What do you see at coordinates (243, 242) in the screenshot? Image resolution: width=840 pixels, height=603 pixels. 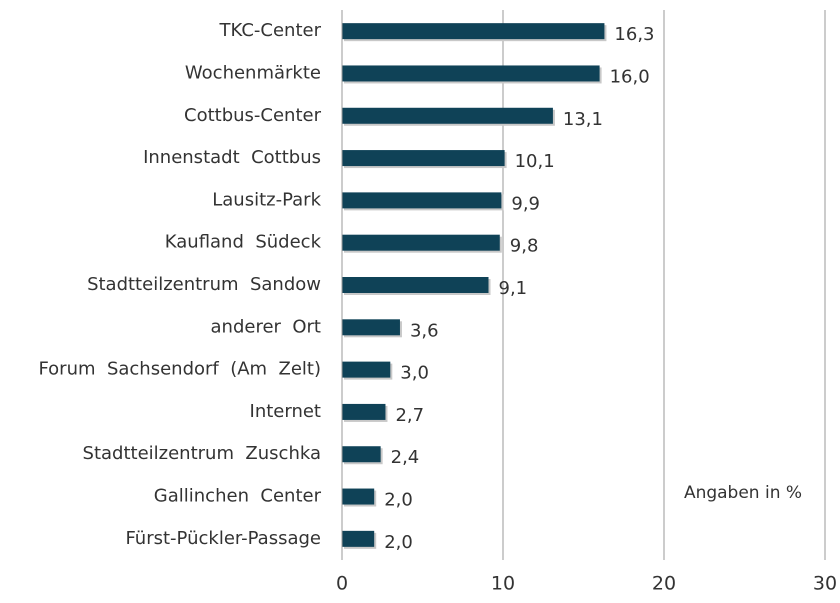 I see `y-tick-label: Kaufland Südeck` at bounding box center [243, 242].